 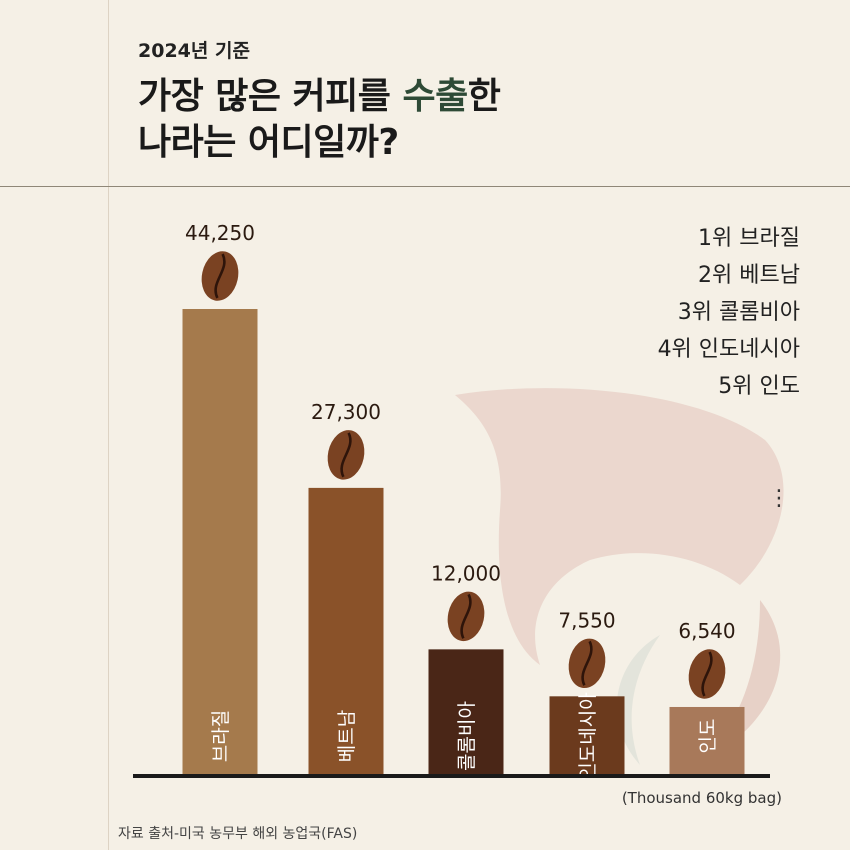 What do you see at coordinates (268, 142) in the screenshot?
I see `title-line-2: 나라는 어디일까?` at bounding box center [268, 142].